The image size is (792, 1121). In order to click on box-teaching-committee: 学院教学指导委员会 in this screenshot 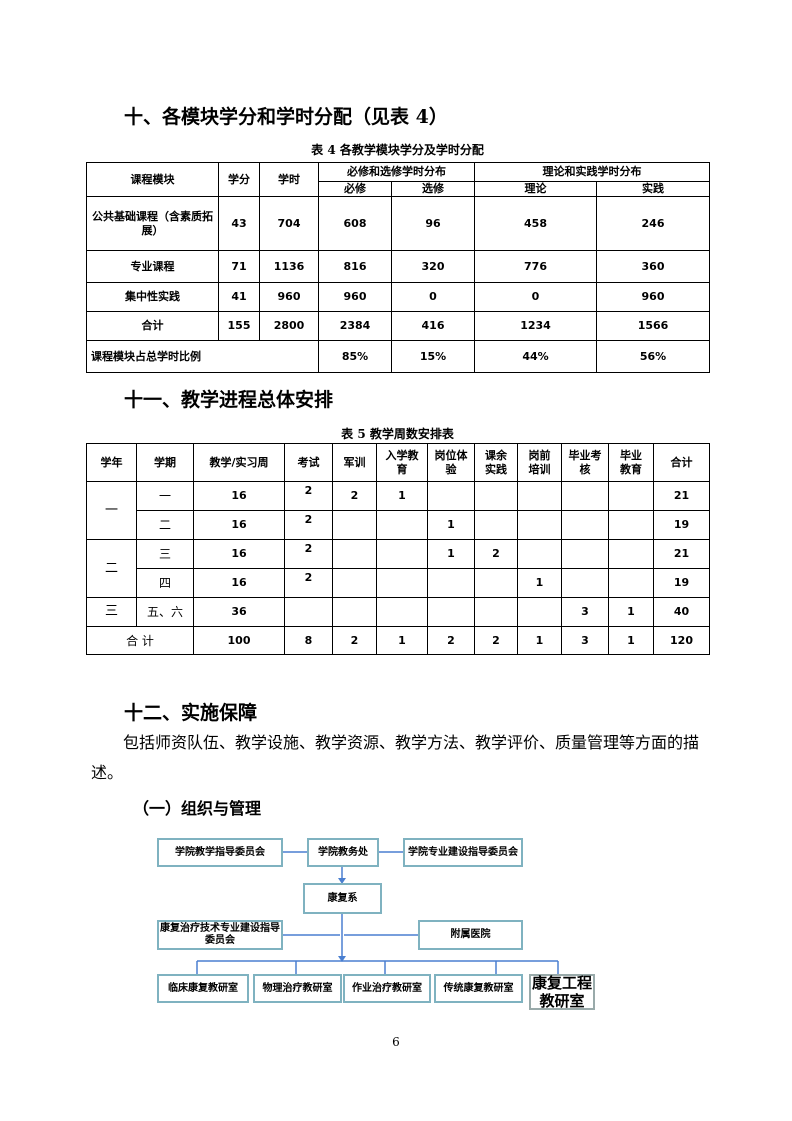, I will do `click(220, 852)`.